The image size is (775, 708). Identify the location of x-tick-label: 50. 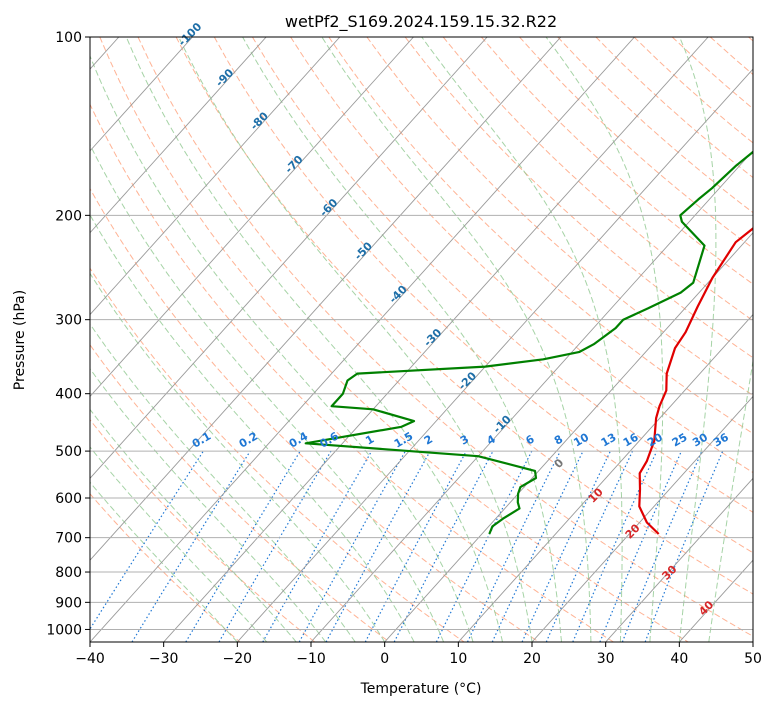
(753, 659).